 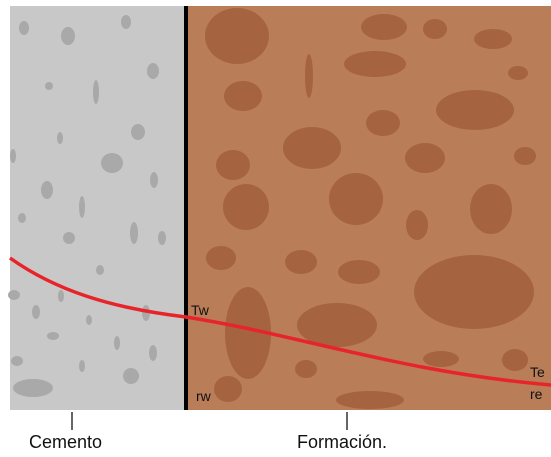 What do you see at coordinates (342, 442) in the screenshot?
I see `formation-label: Formación.` at bounding box center [342, 442].